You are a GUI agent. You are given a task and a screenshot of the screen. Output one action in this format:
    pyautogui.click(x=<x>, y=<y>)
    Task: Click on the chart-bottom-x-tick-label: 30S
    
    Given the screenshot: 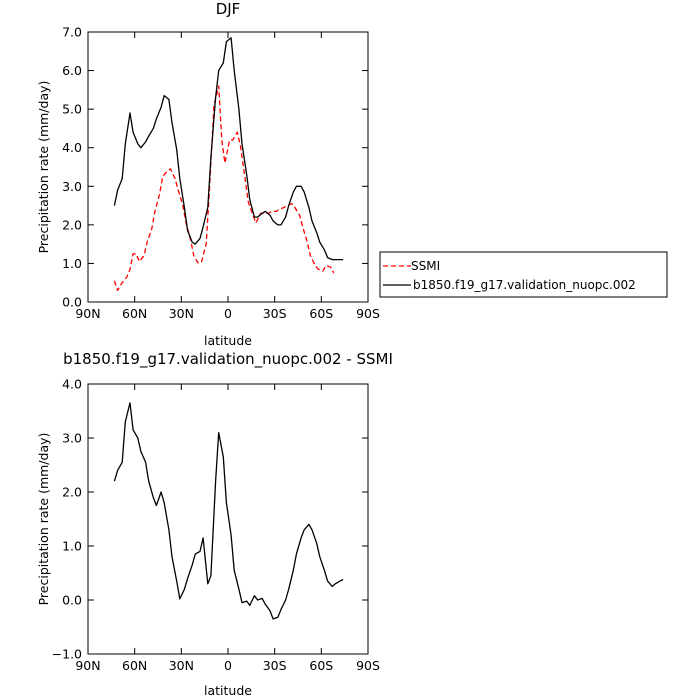 What is the action you would take?
    pyautogui.click(x=275, y=665)
    